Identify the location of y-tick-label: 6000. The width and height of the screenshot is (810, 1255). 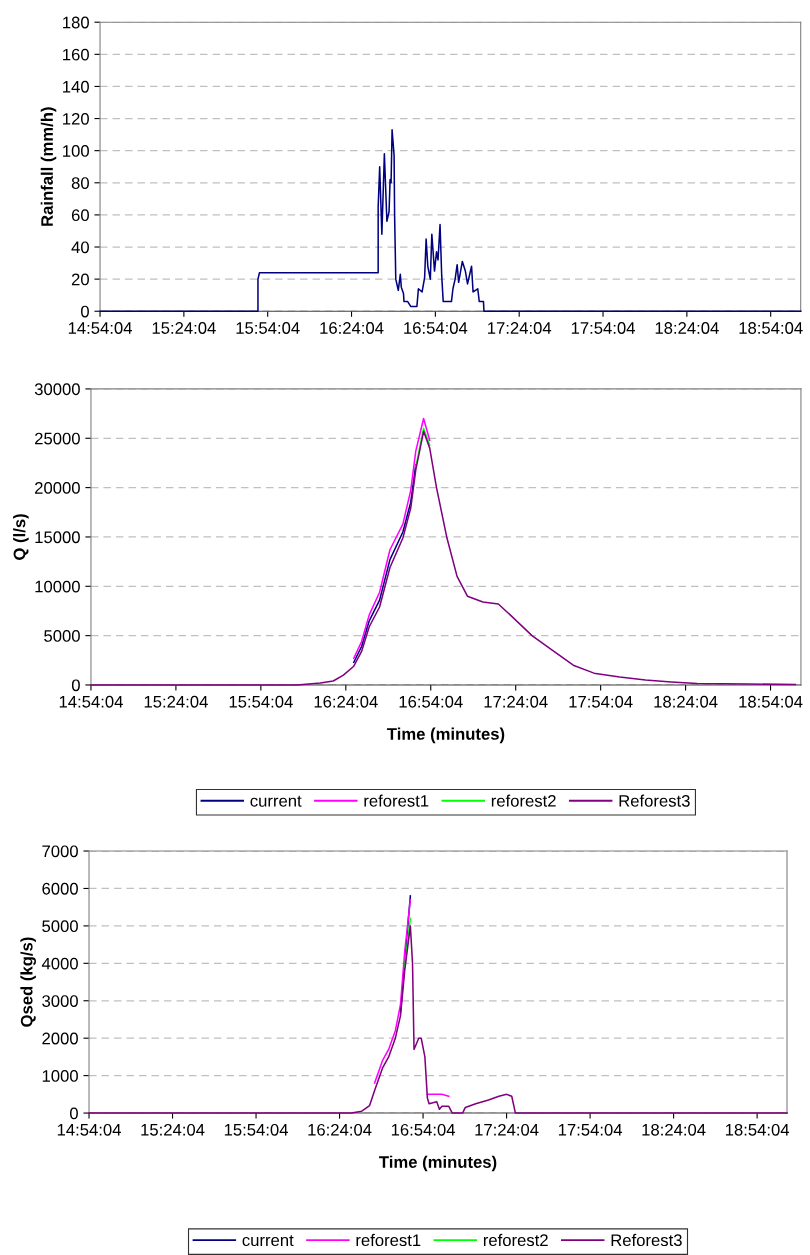
(60, 888).